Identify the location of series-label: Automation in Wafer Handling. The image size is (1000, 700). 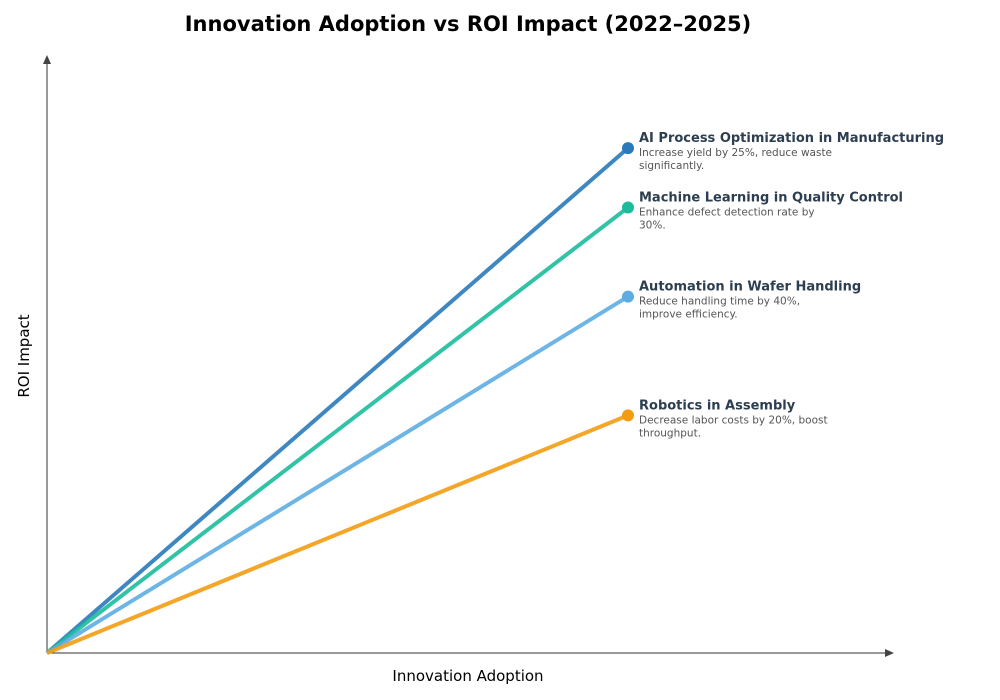
(750, 287).